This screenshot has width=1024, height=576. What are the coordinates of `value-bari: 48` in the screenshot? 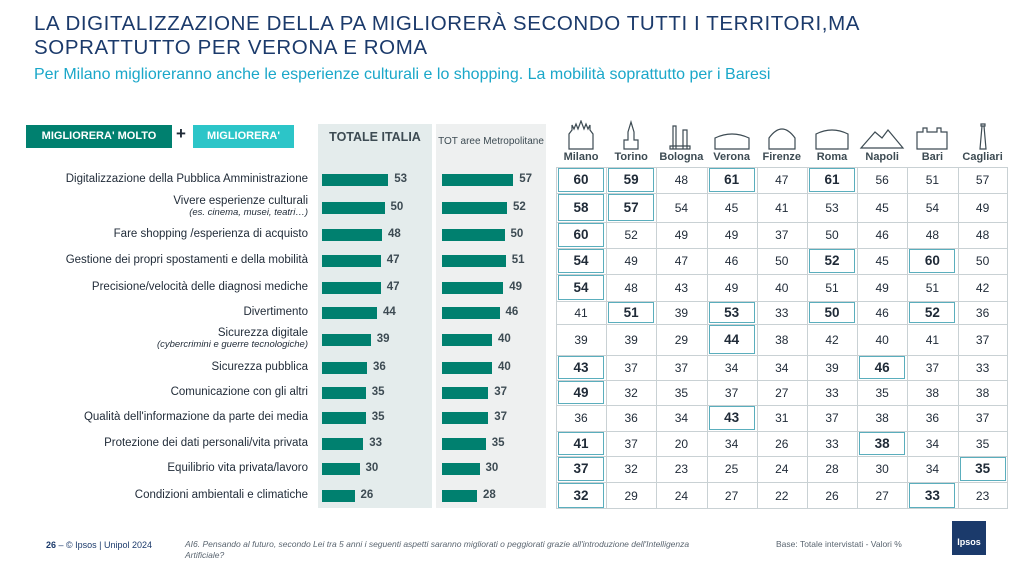 It's located at (932, 235).